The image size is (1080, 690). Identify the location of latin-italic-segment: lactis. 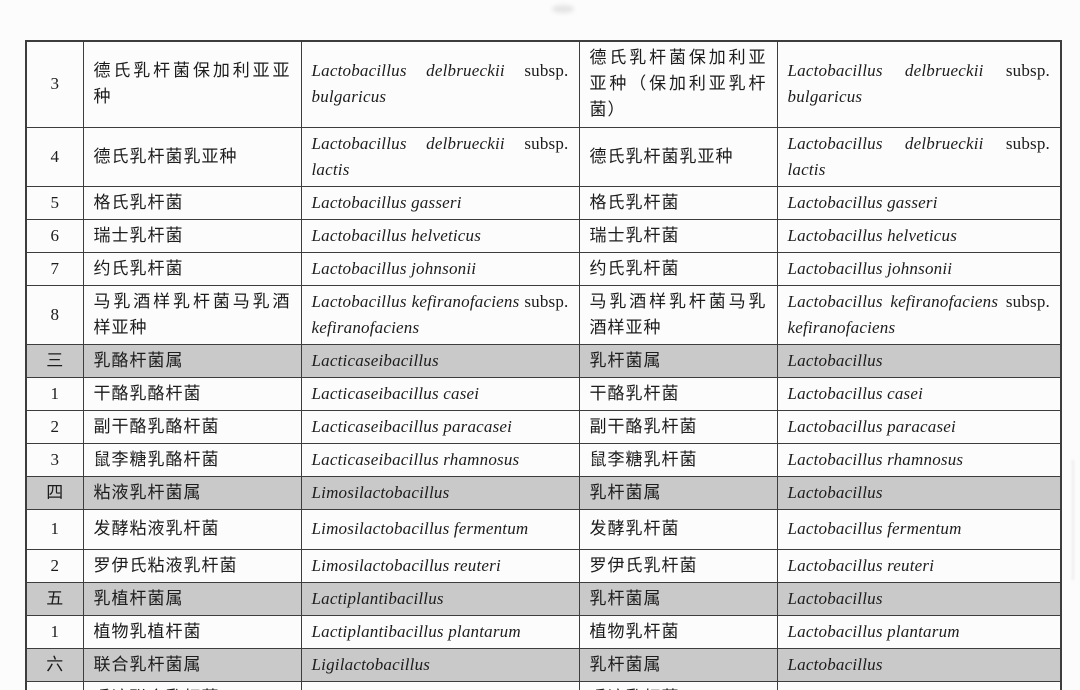
(806, 169).